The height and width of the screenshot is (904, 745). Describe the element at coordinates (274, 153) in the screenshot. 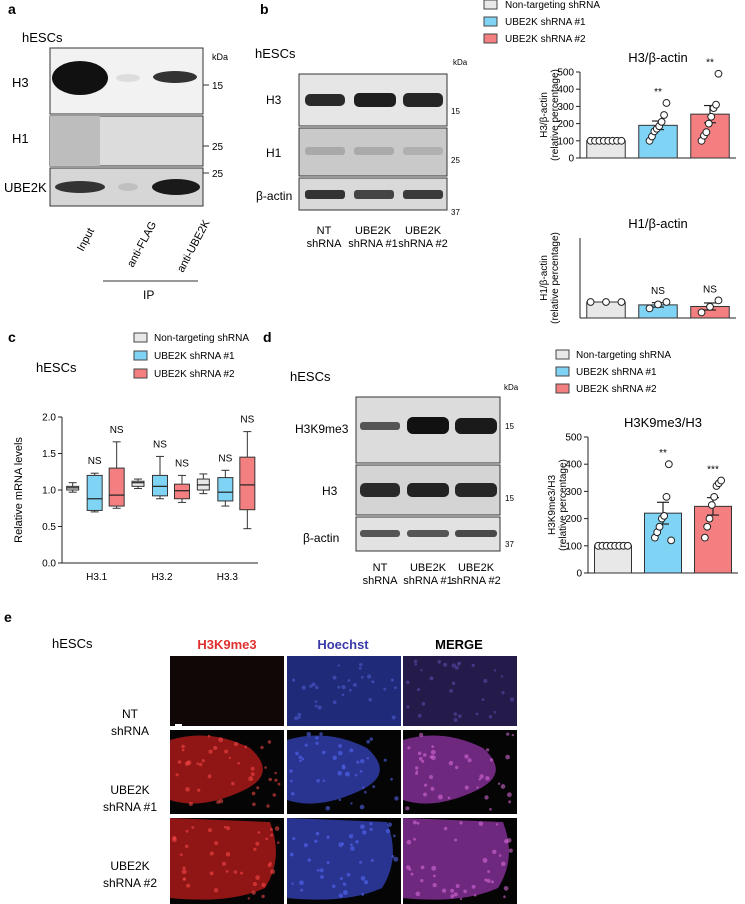

I see `panel-b-row-h1: H1` at that location.